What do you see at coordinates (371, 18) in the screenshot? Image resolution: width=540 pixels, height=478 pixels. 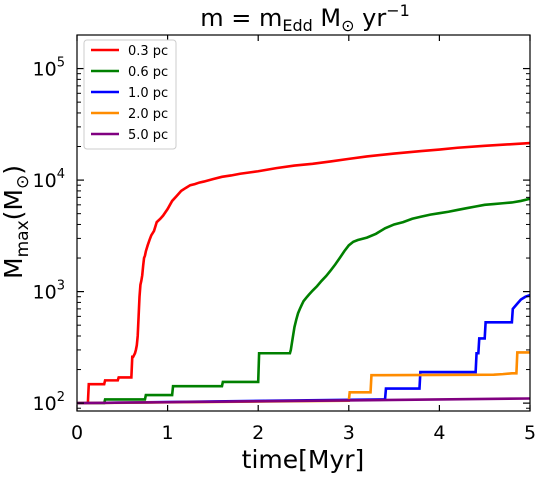 I see `title-unit-yr: yr` at bounding box center [371, 18].